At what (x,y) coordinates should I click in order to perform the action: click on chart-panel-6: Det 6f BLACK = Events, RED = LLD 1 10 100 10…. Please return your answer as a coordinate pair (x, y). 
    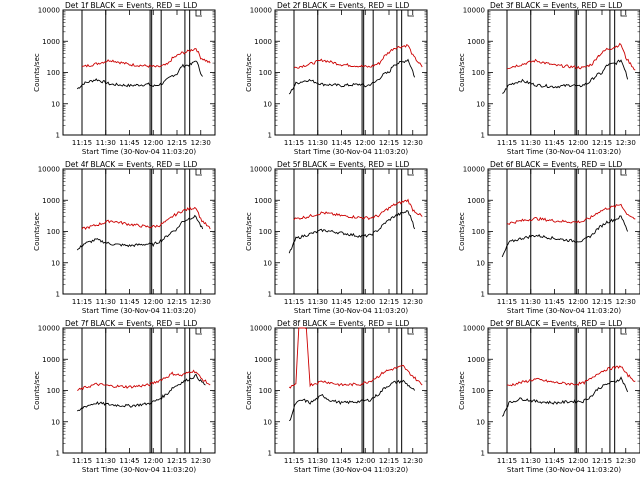
    Looking at the image, I should click on (549, 237).